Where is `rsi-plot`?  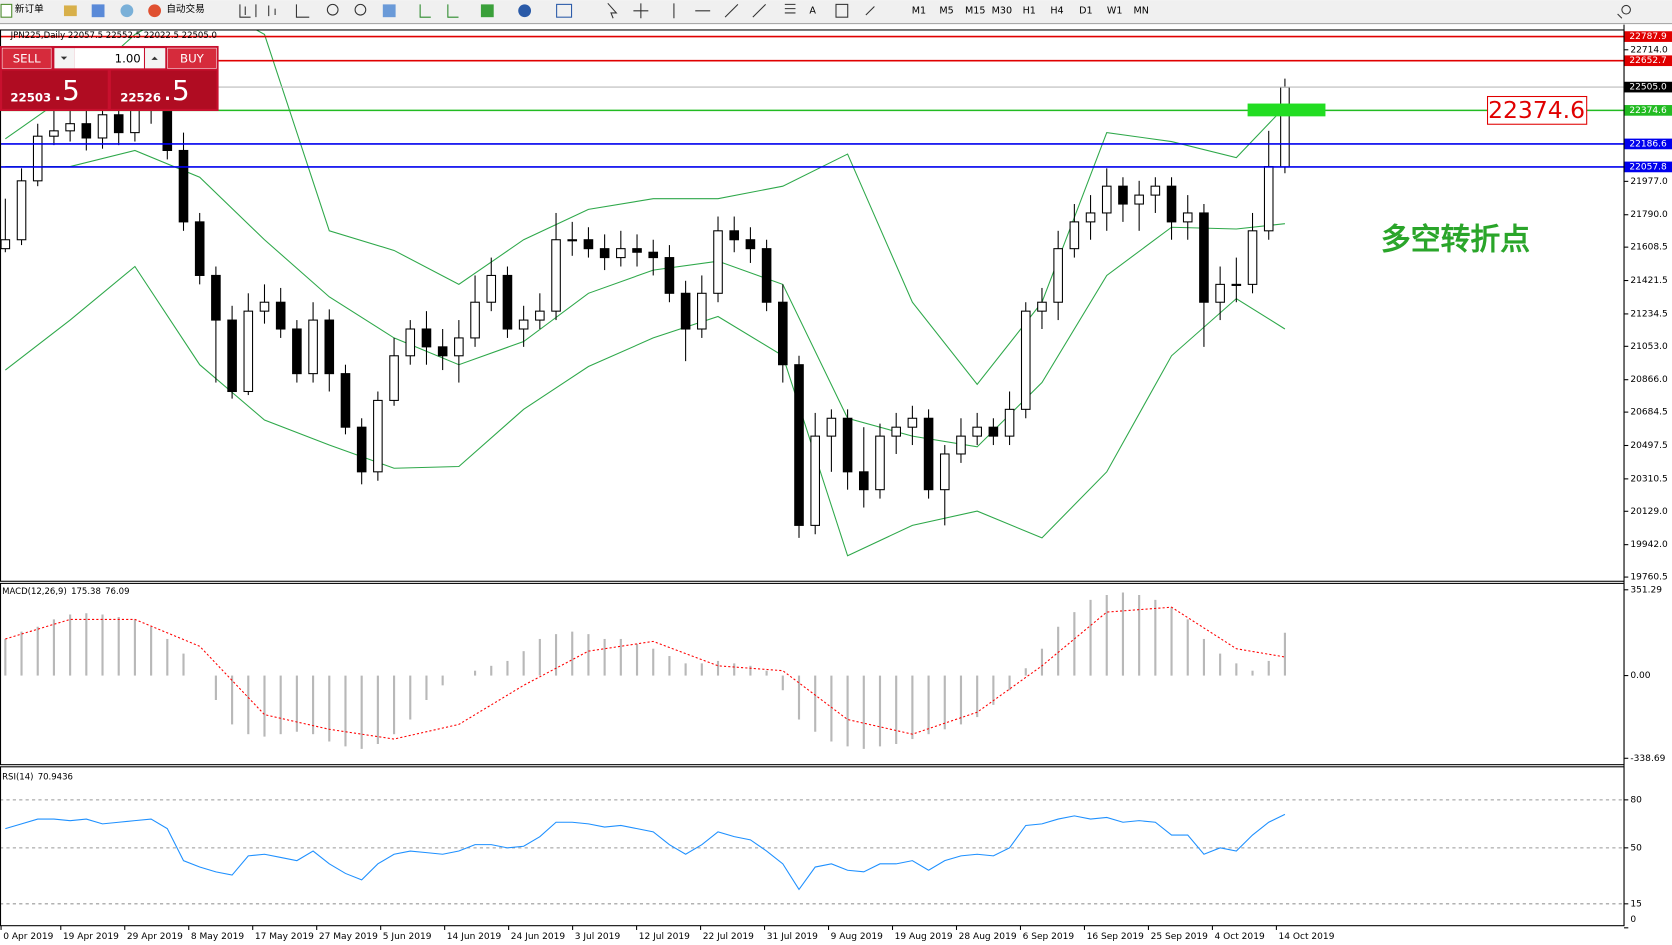
rsi-plot is located at coordinates (812, 852).